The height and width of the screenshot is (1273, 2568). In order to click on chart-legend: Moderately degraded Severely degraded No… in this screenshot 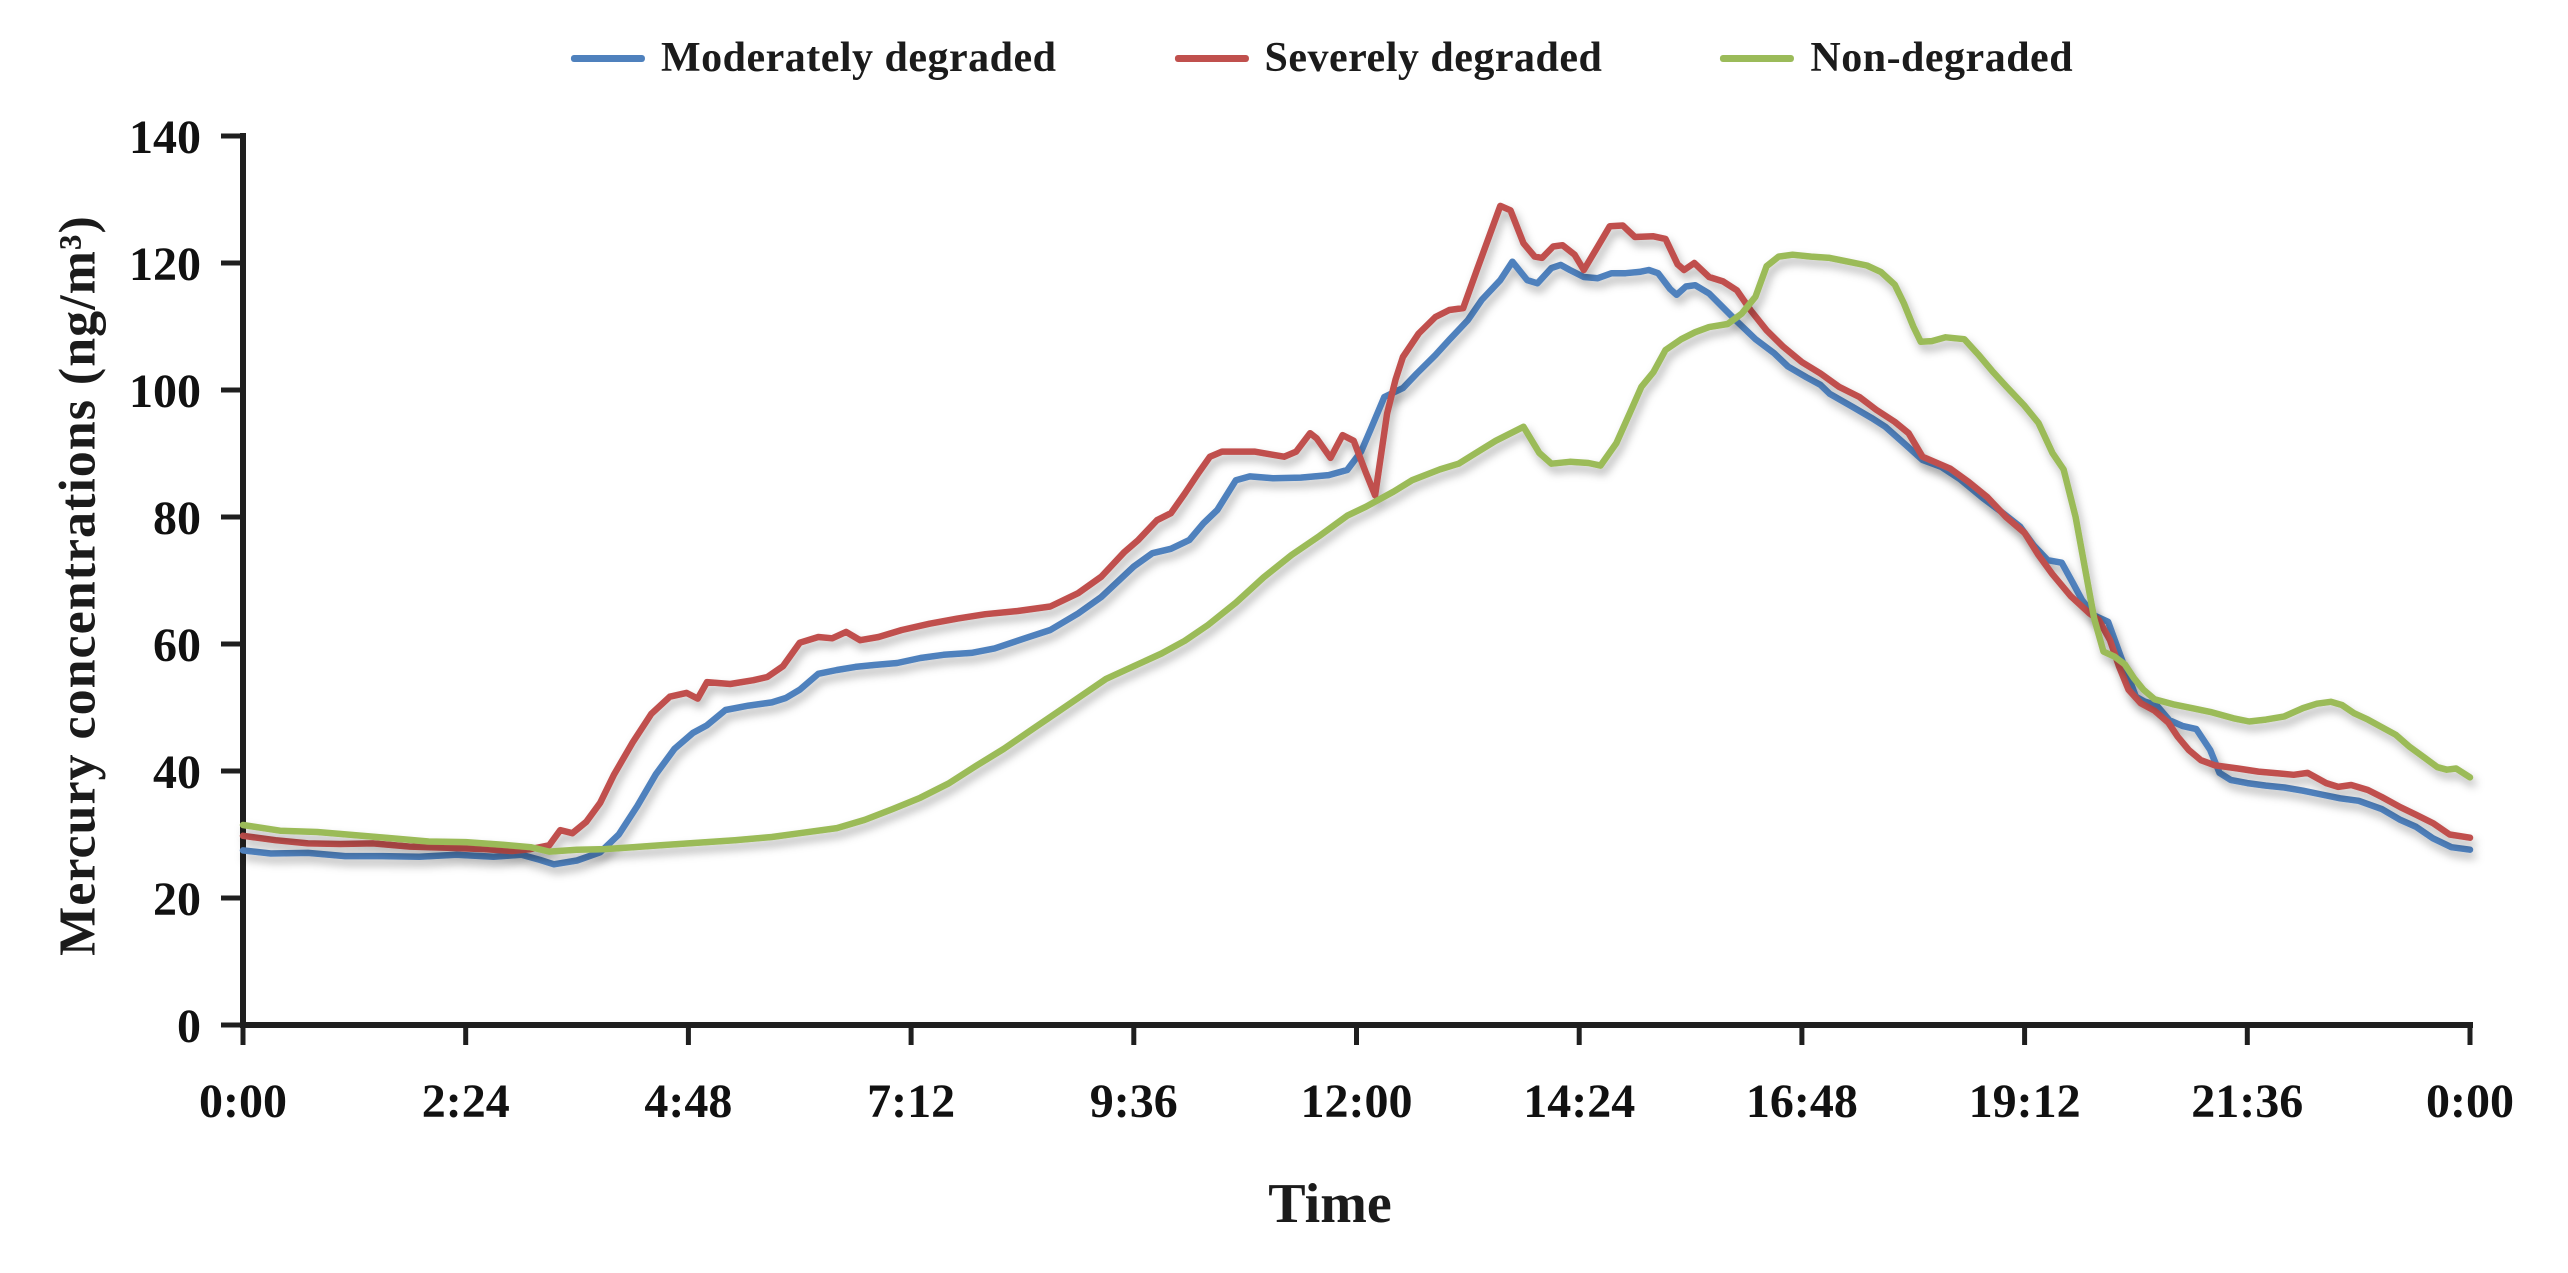, I will do `click(1321, 58)`.